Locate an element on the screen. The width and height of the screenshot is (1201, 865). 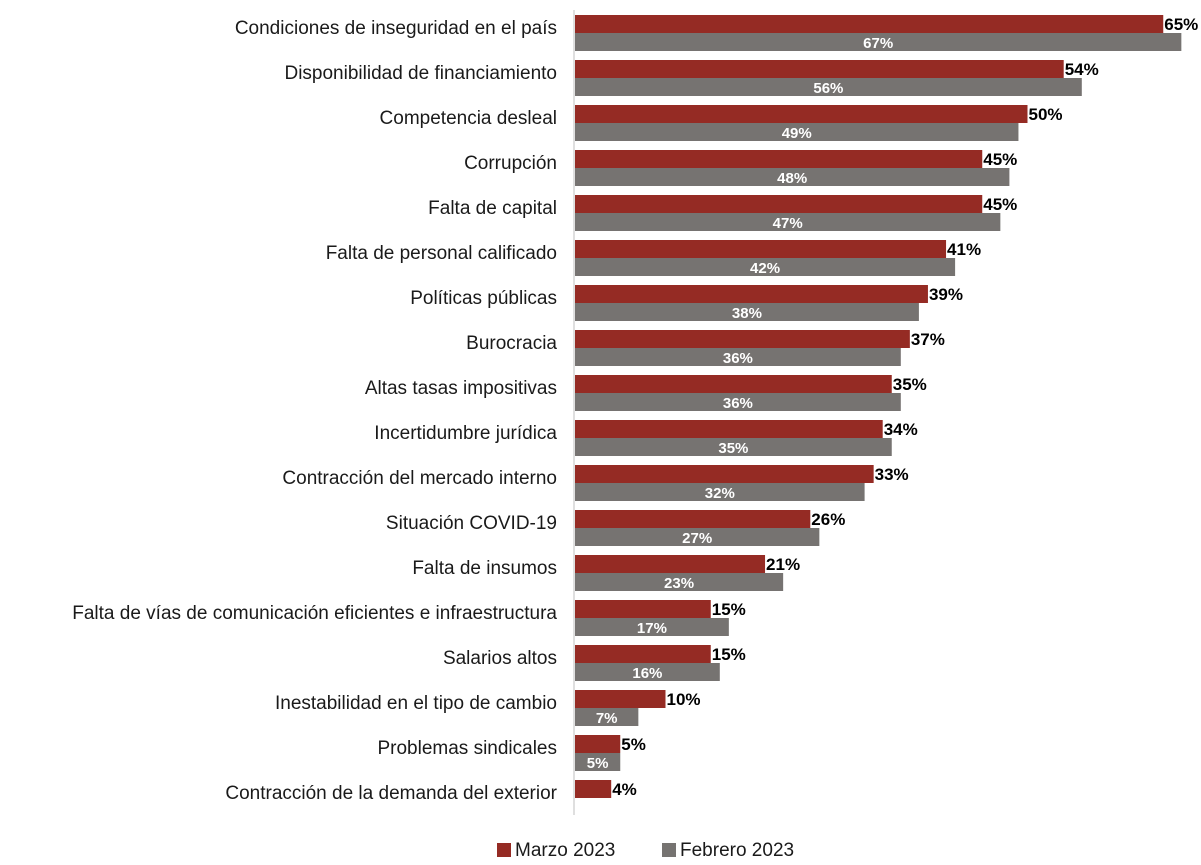
category-label: Falta de capital is located at coordinates (492, 208).